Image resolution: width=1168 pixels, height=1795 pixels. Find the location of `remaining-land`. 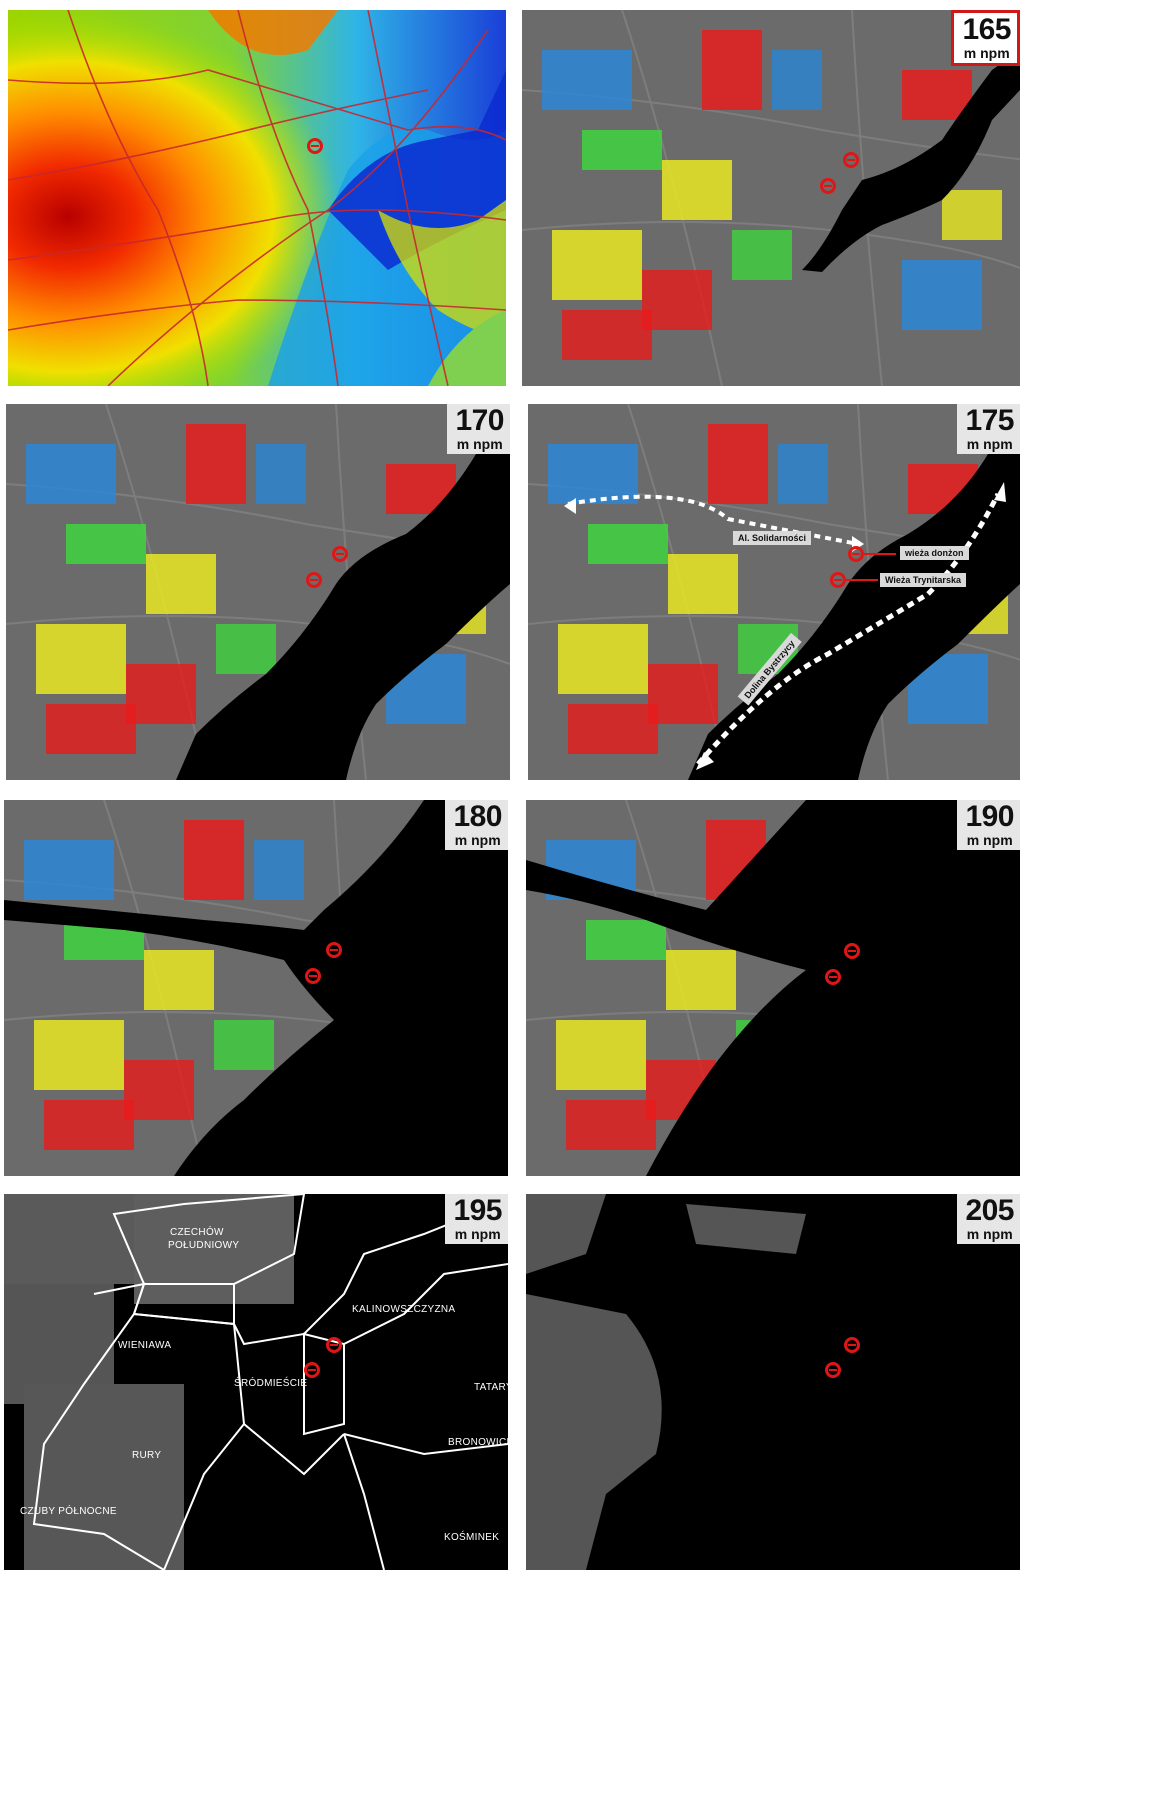

remaining-land is located at coordinates (149, 1382).